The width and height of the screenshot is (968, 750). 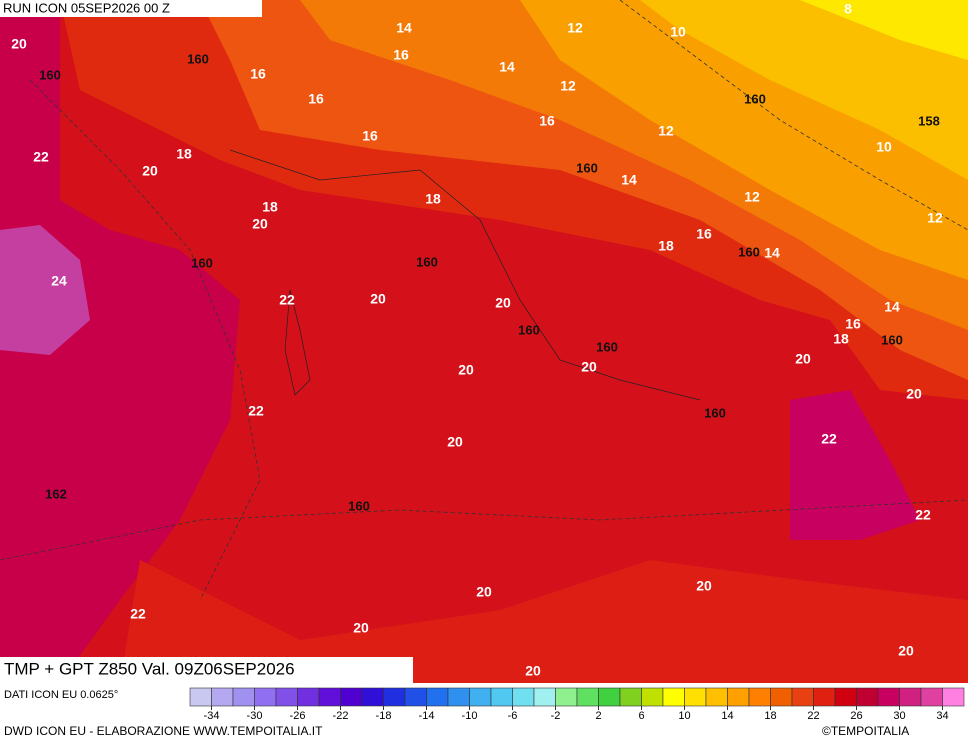 What do you see at coordinates (513, 716) in the screenshot?
I see `legend-tick-label: -6` at bounding box center [513, 716].